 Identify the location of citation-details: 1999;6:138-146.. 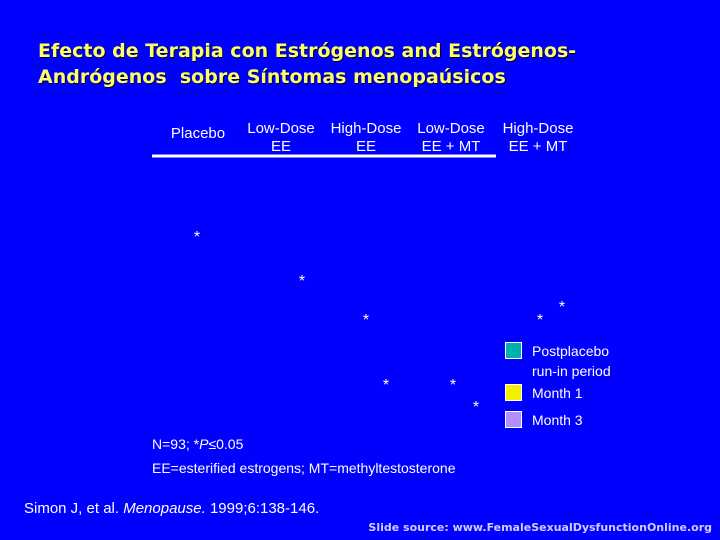
(262, 508).